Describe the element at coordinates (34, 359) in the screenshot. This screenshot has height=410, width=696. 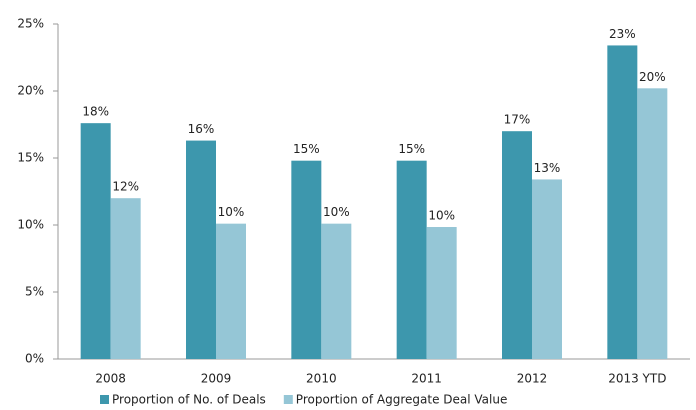
I see `y-tick-label: 0%` at that location.